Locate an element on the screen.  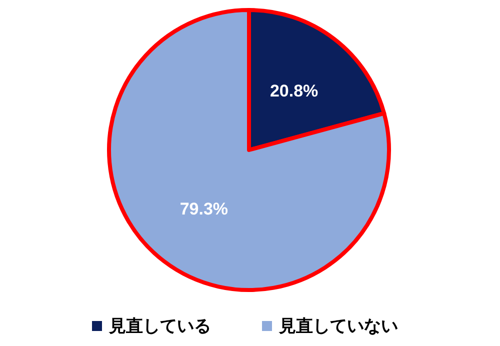
data-label: 79.3% is located at coordinates (204, 208).